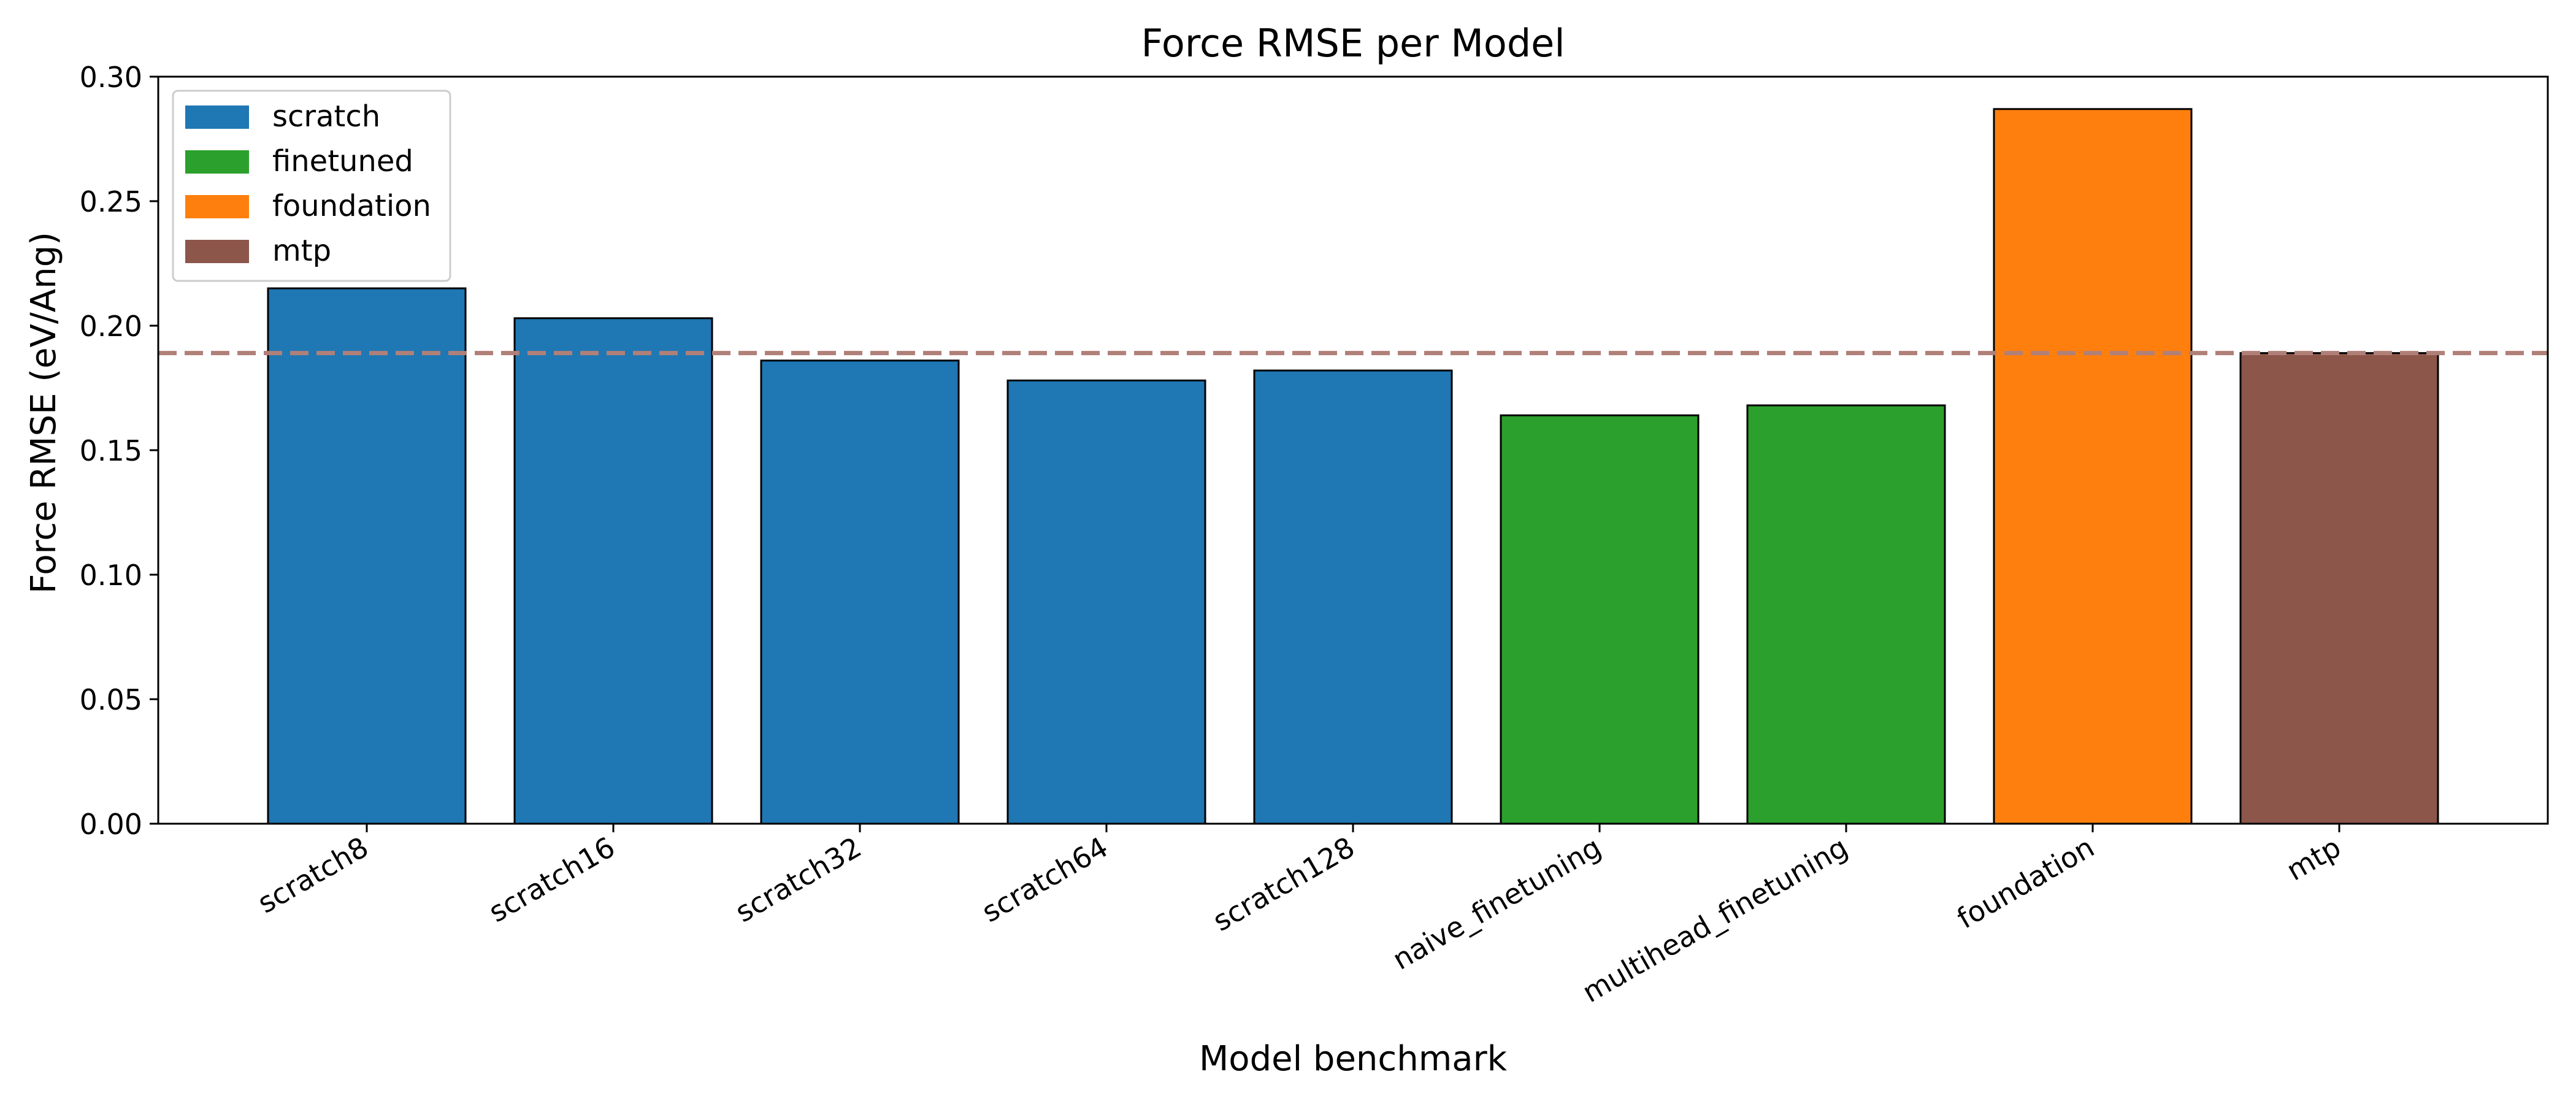 Image resolution: width=2576 pixels, height=1104 pixels. I want to click on legend-swatch-foundation, so click(217, 206).